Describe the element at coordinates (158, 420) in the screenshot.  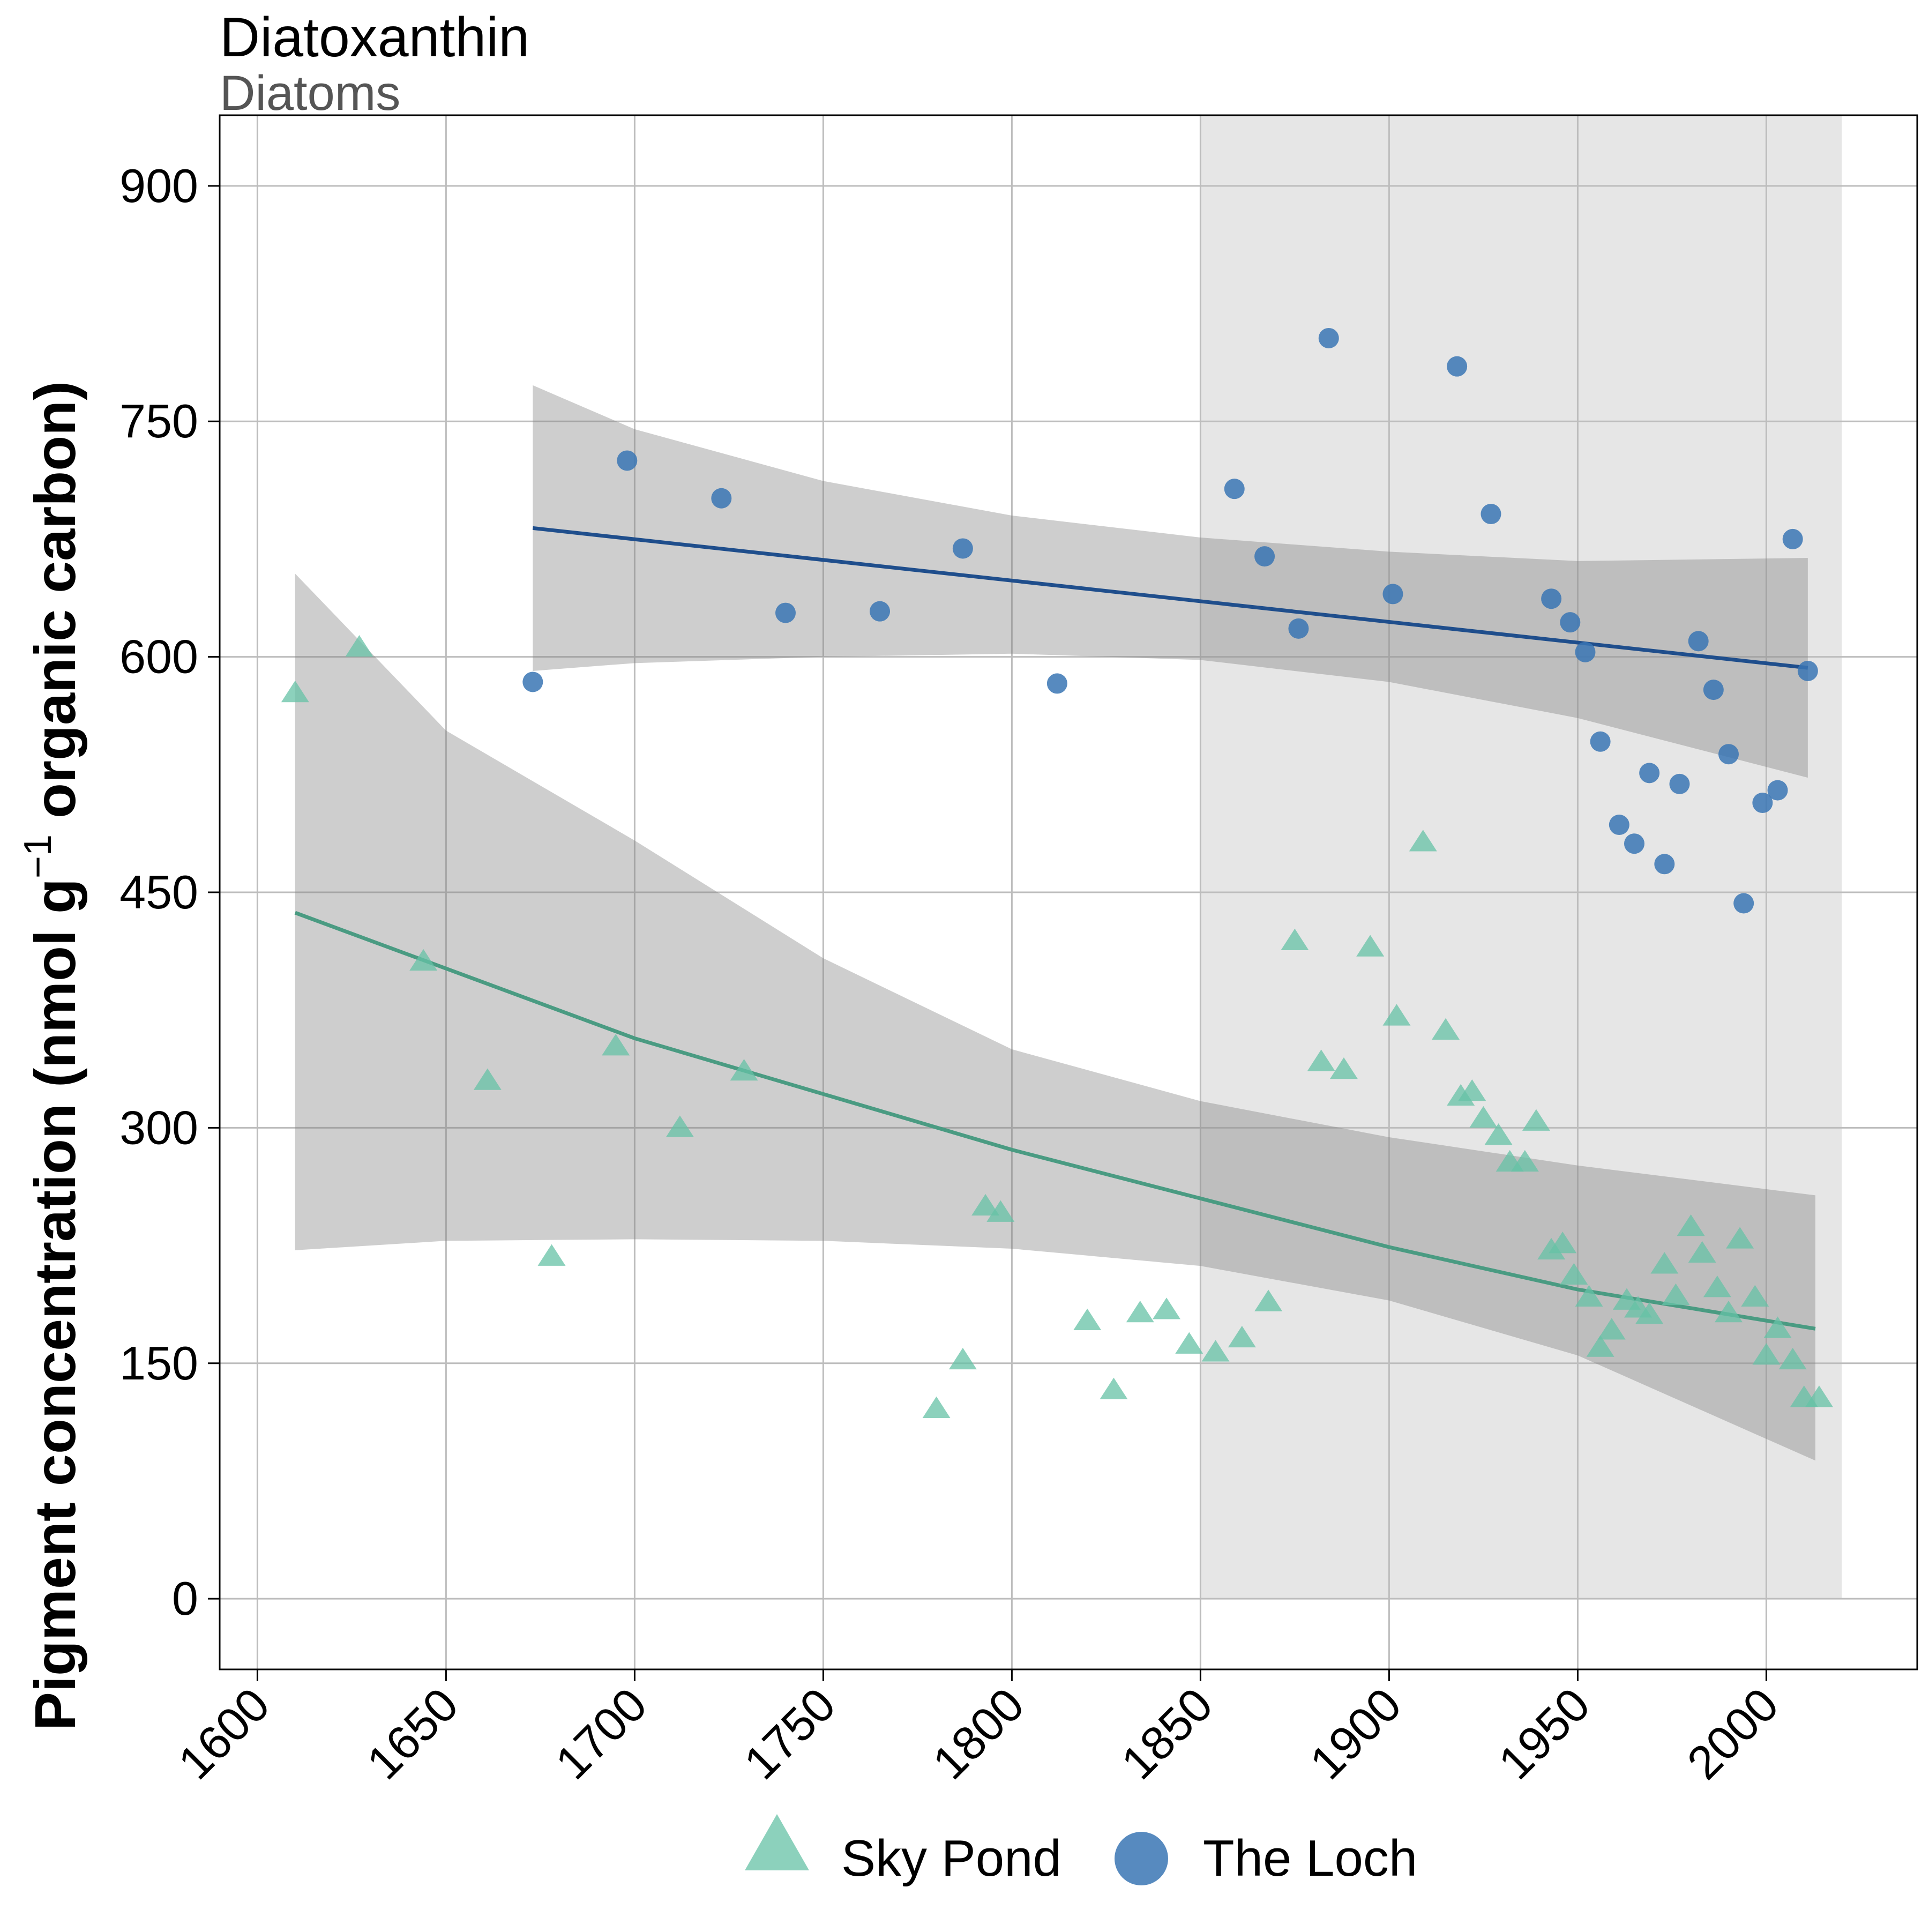
I see `y-tick-label: 750` at that location.